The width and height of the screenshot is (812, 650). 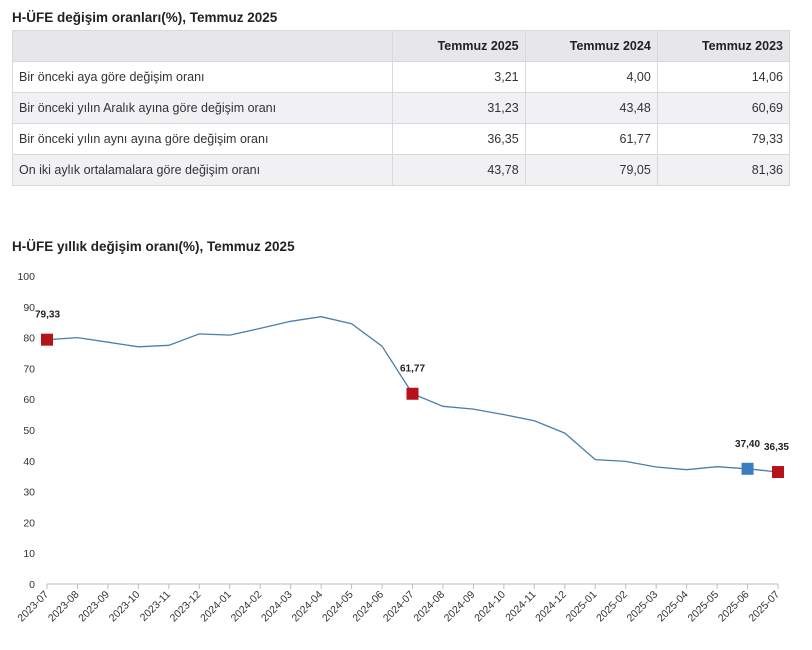 I want to click on column-header-2025: Temmuz 2025, so click(x=459, y=46).